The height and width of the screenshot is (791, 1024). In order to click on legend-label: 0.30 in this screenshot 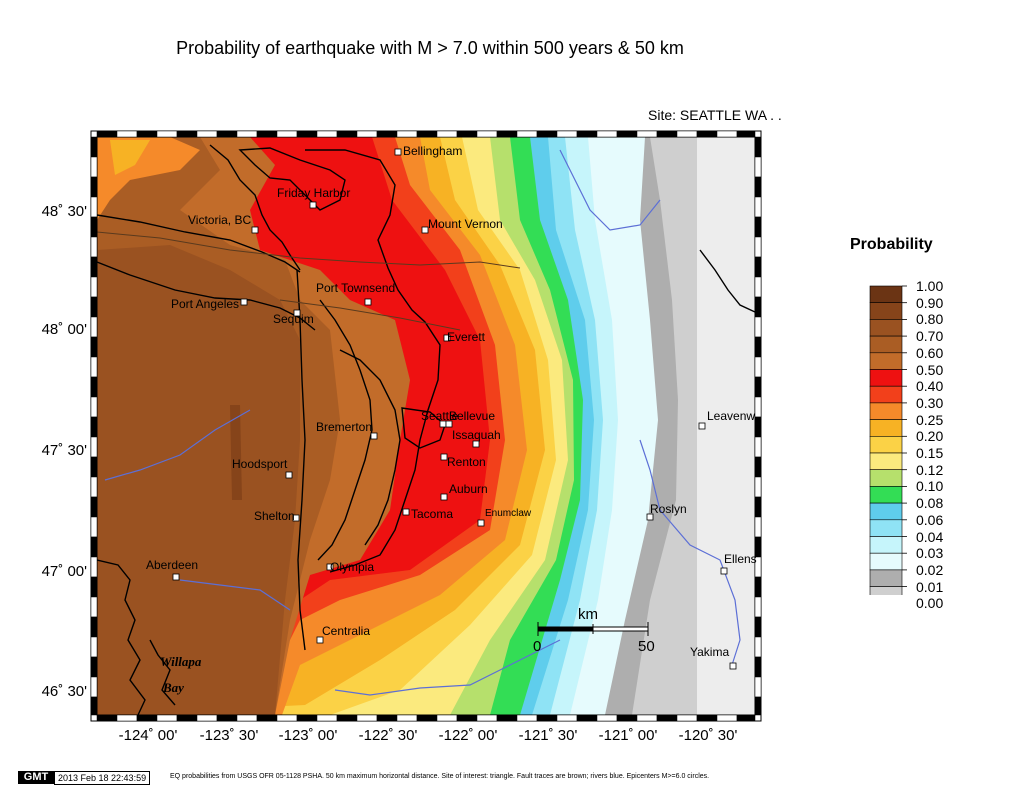, I will do `click(930, 402)`.